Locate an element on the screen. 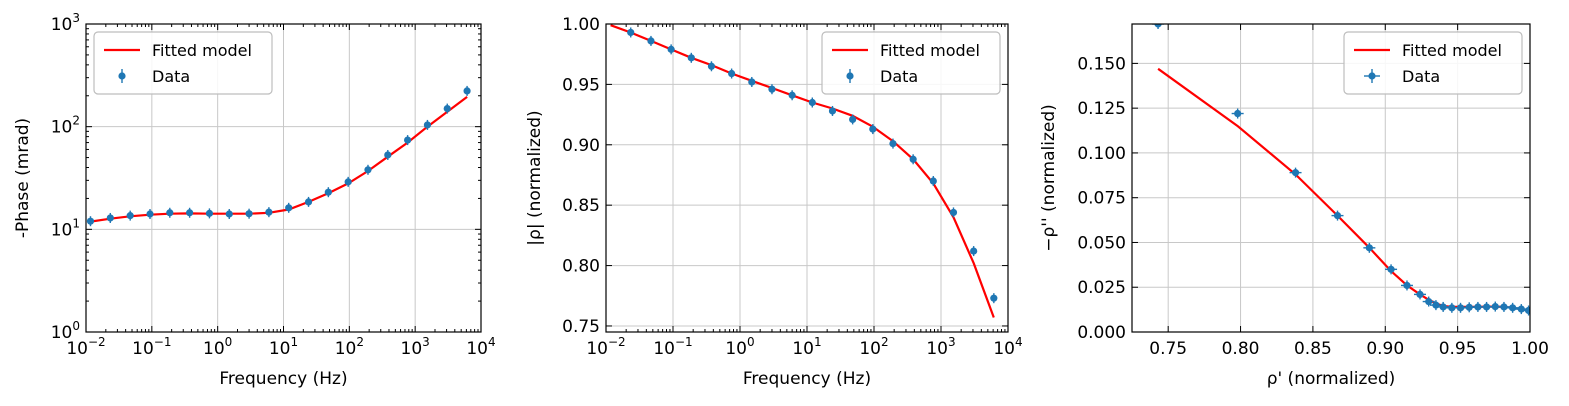 Image resolution: width=1569 pixels, height=406 pixels. x-tick-label: 10⁰ is located at coordinates (217, 347).